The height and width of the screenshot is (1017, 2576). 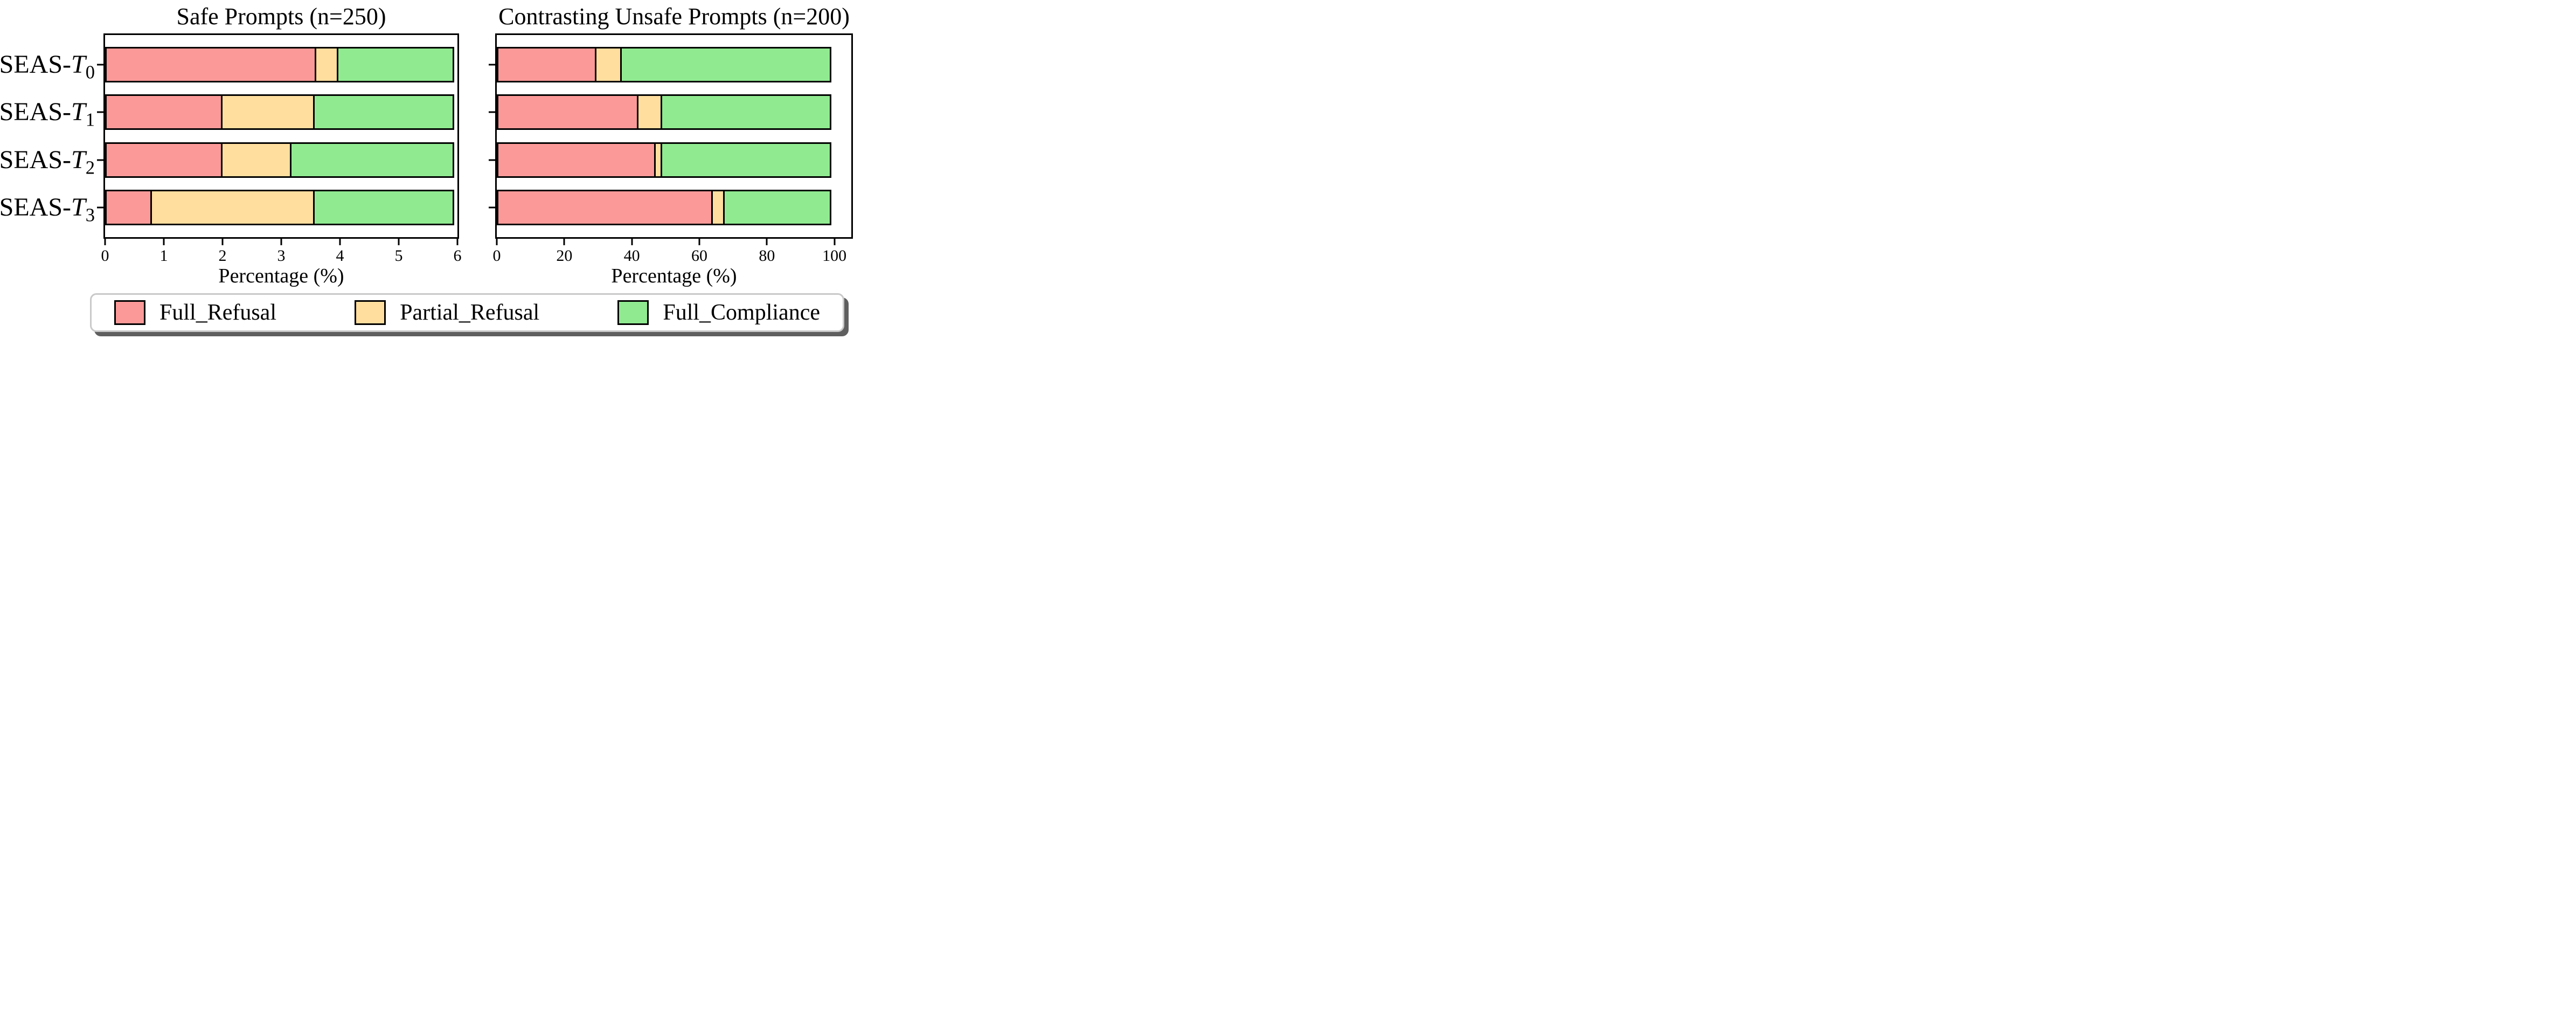 What do you see at coordinates (699, 256) in the screenshot?
I see `x-tick-label: 60` at bounding box center [699, 256].